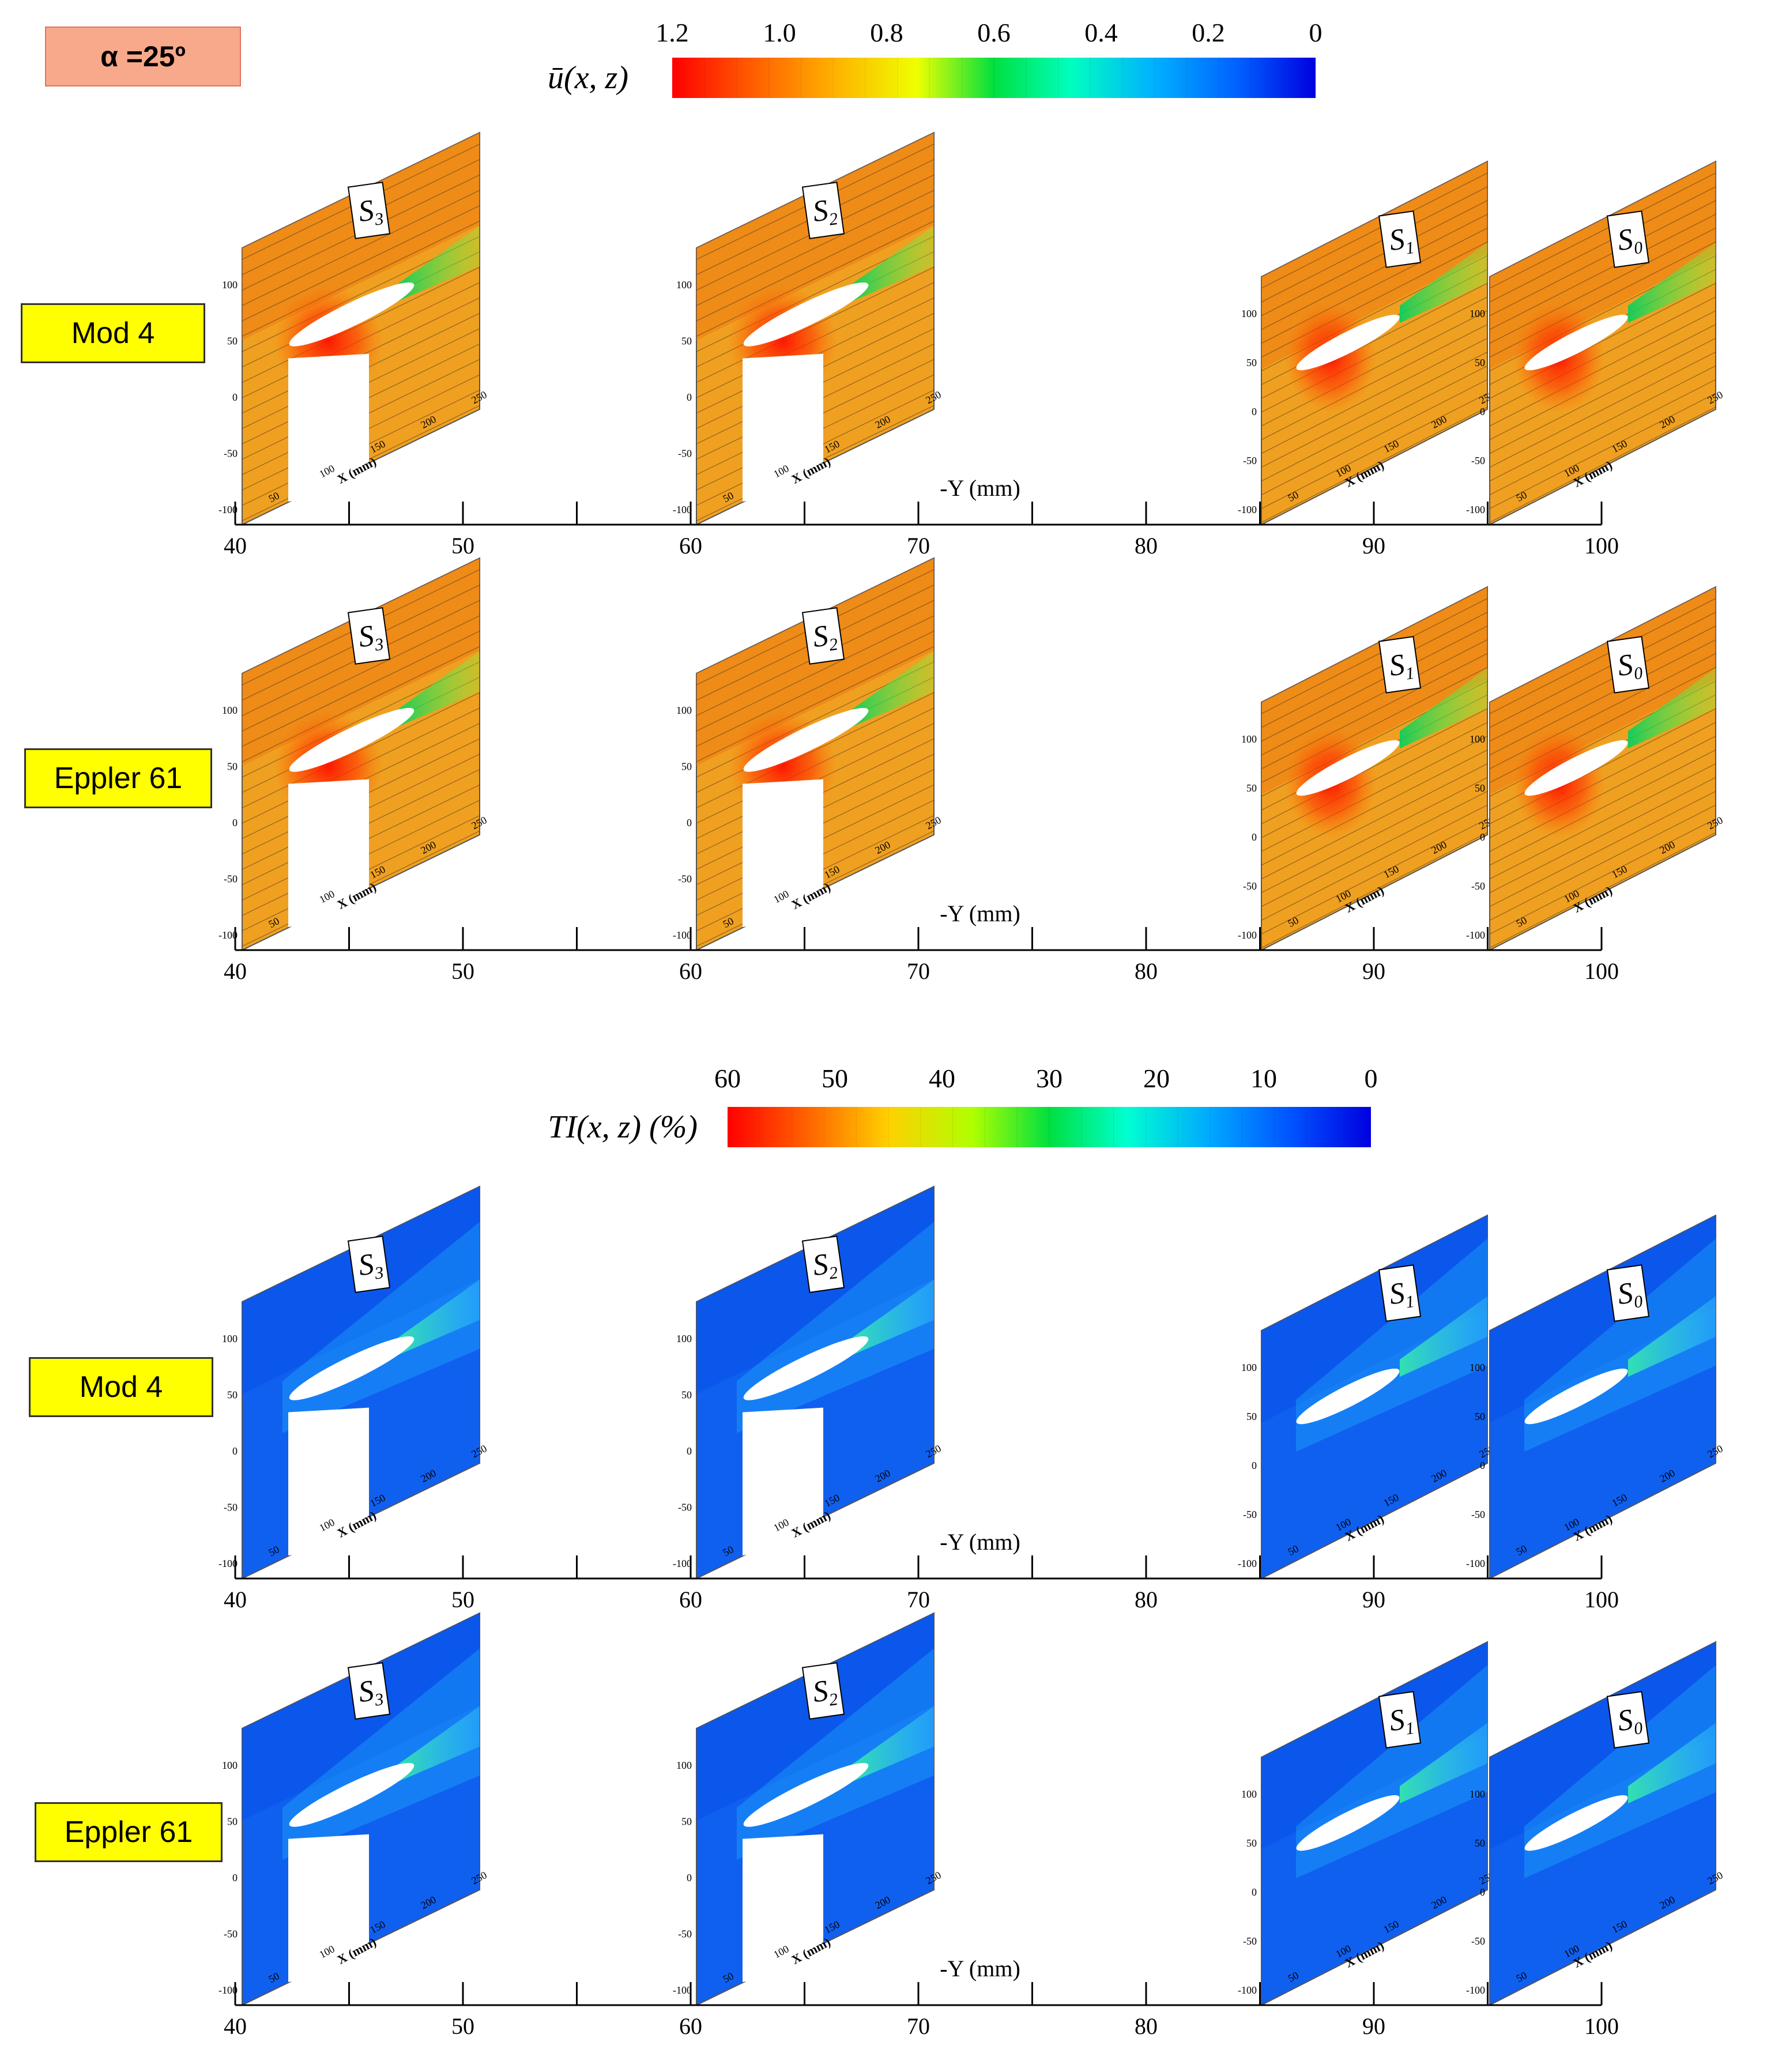 The image size is (1767, 2072). What do you see at coordinates (922, 517) in the screenshot?
I see `y-axis: 40 50 60 70 80 90 100 -Y (mm)` at bounding box center [922, 517].